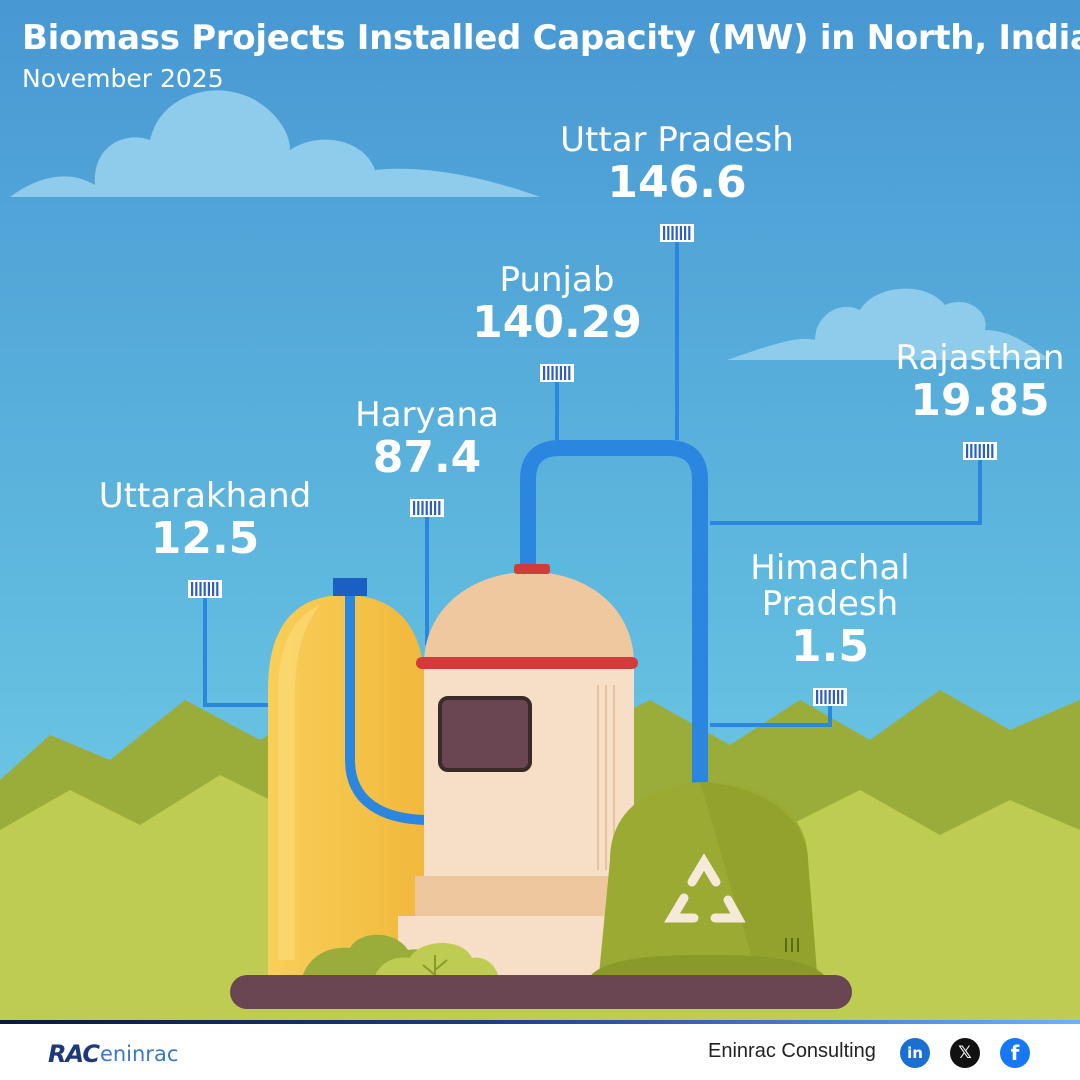 This screenshot has width=1080, height=1080. I want to click on value-marker-uttar-pradesh, so click(677, 233).